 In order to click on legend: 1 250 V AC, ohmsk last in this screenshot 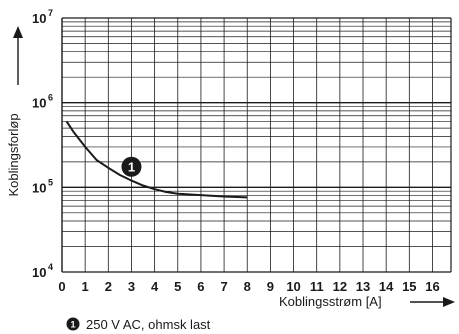, I will do `click(138, 324)`.